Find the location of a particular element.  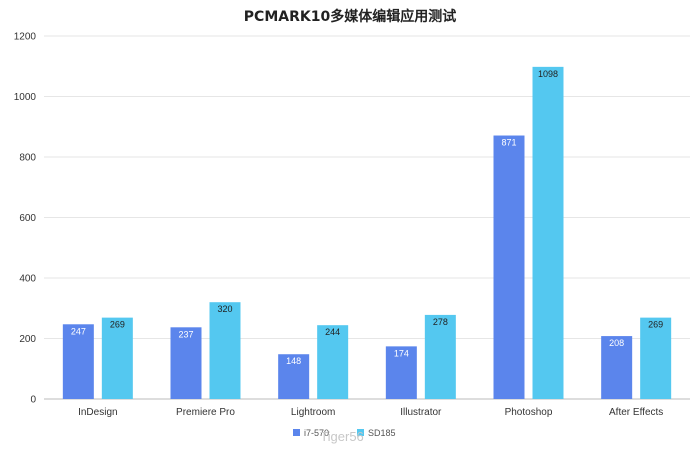

chart-title: PCMARK10多媒体编辑应用测试 is located at coordinates (350, 16).